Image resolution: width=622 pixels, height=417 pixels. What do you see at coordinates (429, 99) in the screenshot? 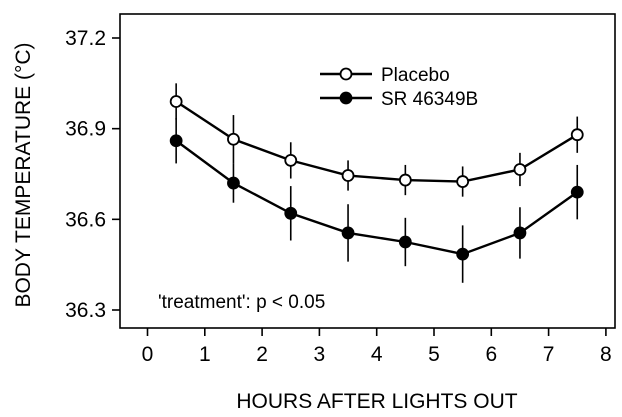
I see `legend-label: SR 46349B` at bounding box center [429, 99].